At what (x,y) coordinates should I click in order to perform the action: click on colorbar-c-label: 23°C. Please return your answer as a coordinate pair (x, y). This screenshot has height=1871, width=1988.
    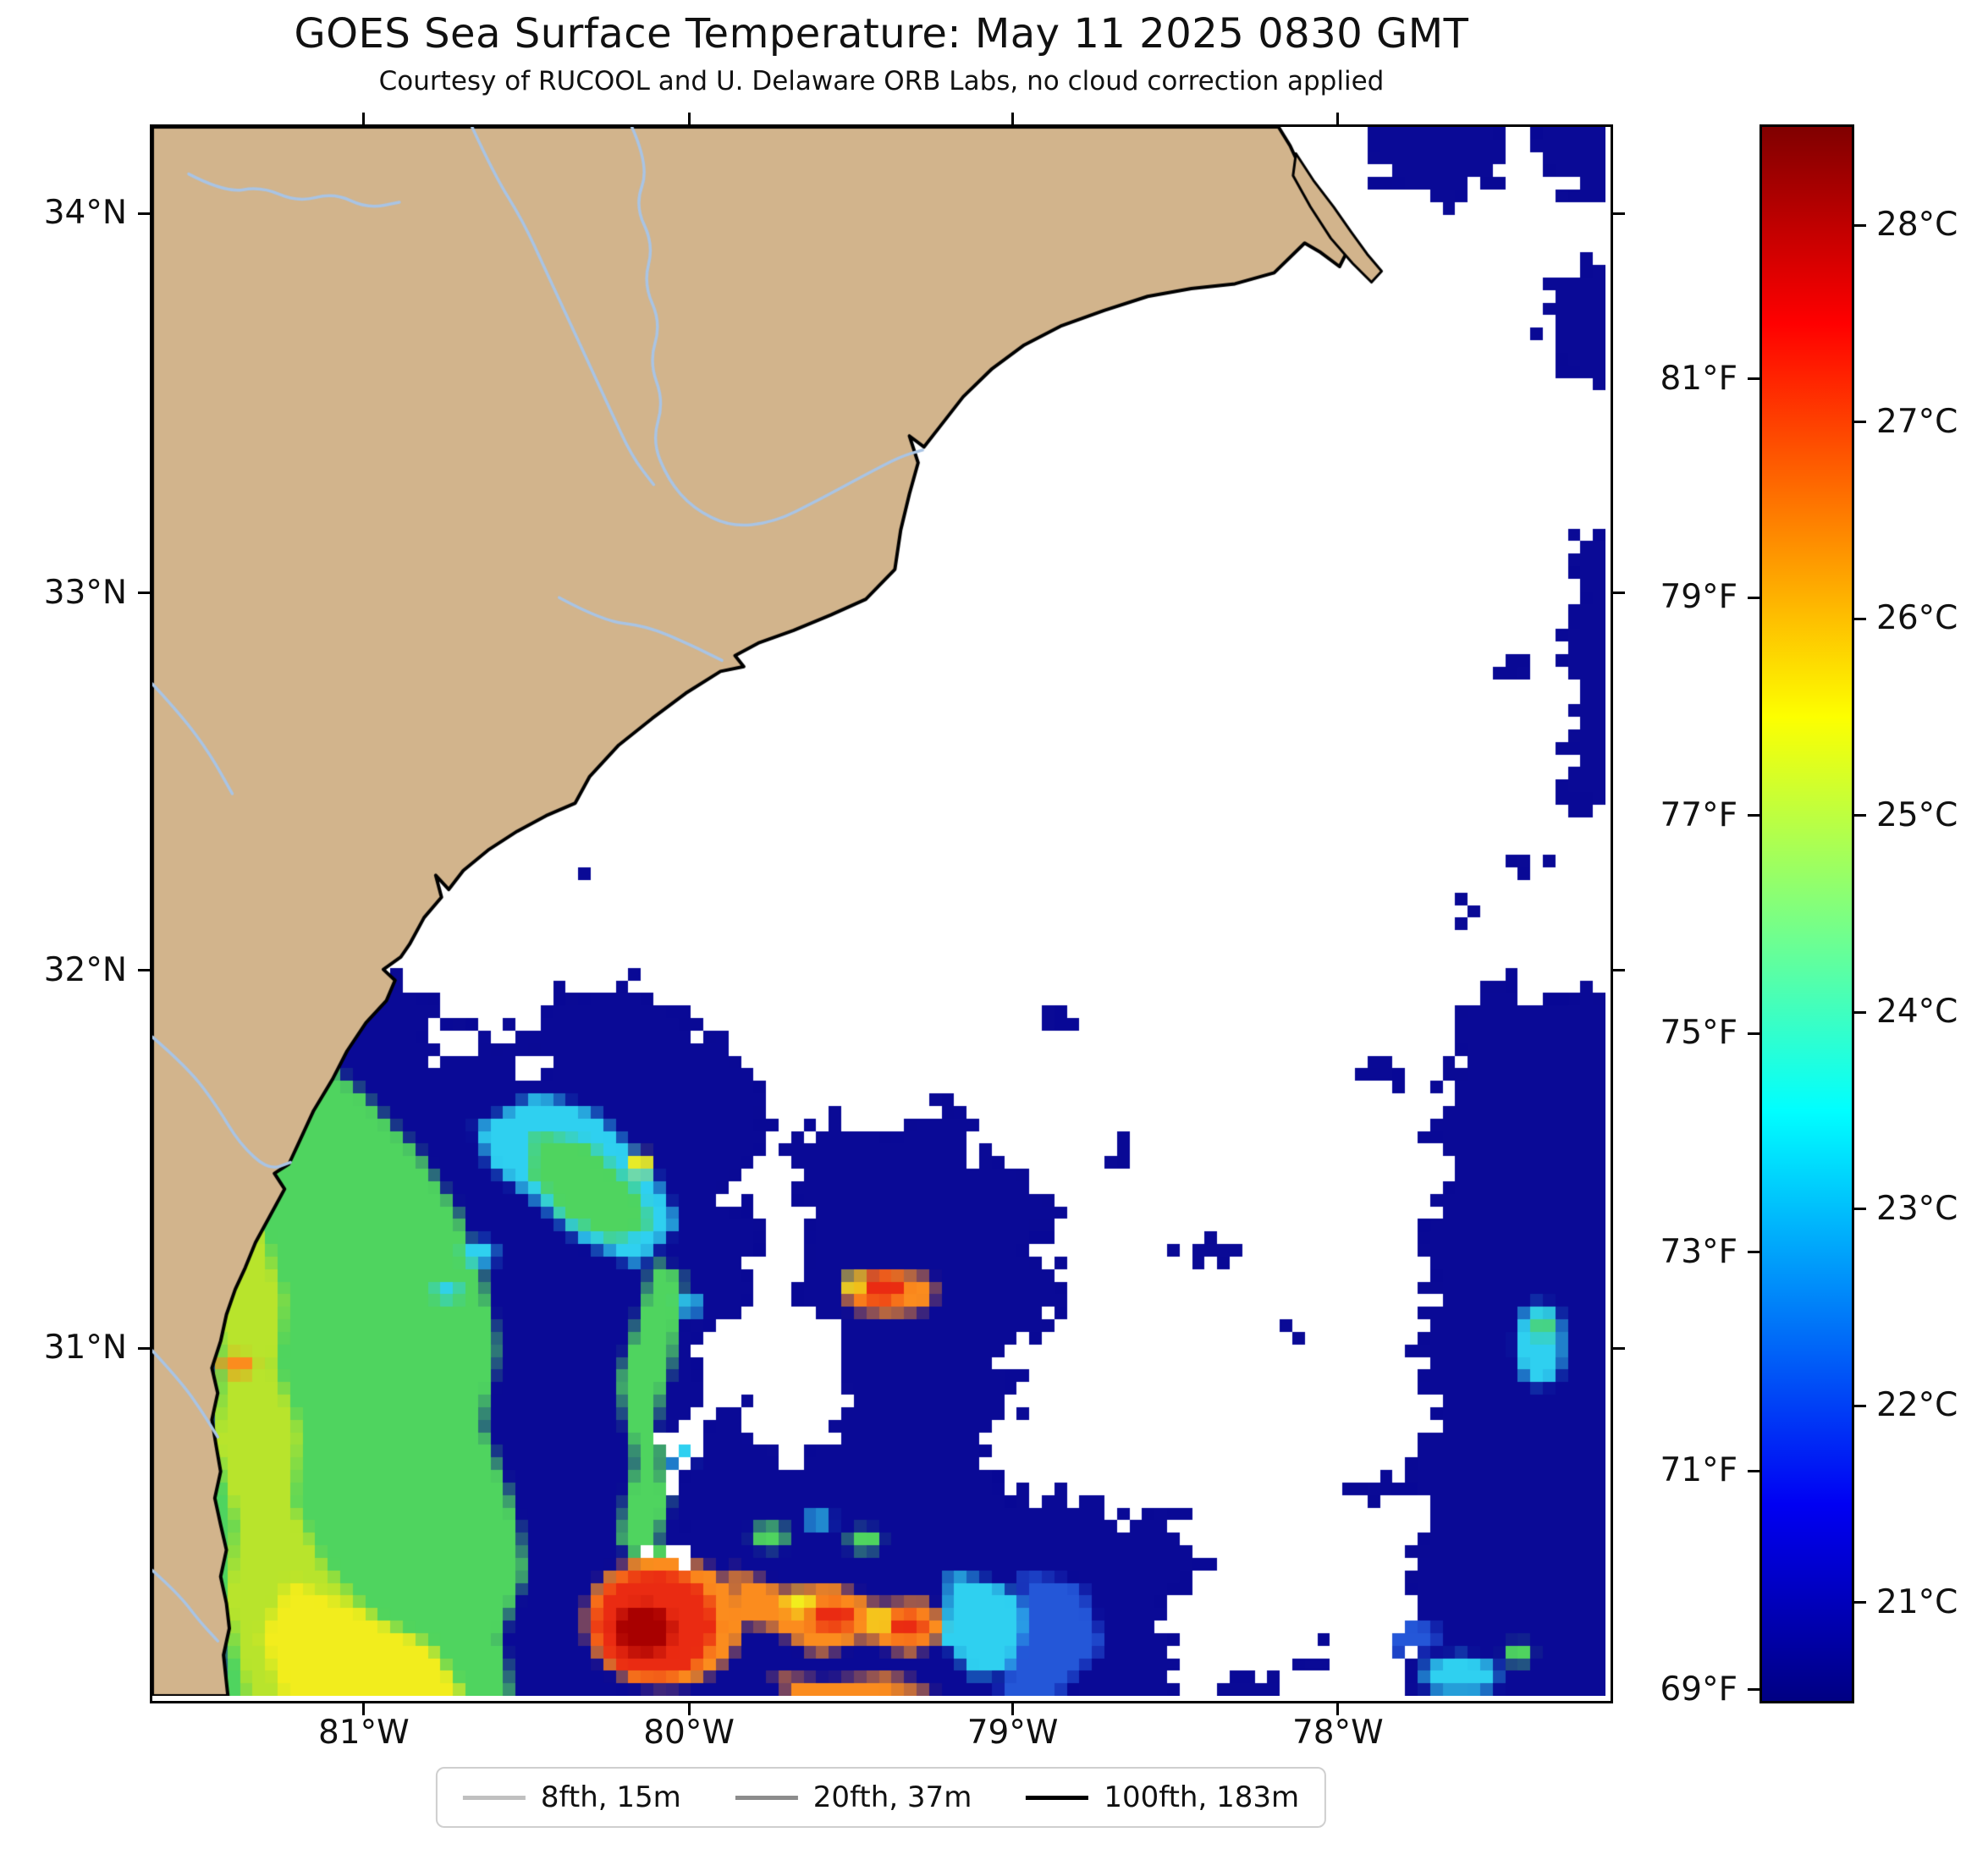
    Looking at the image, I should click on (1917, 1209).